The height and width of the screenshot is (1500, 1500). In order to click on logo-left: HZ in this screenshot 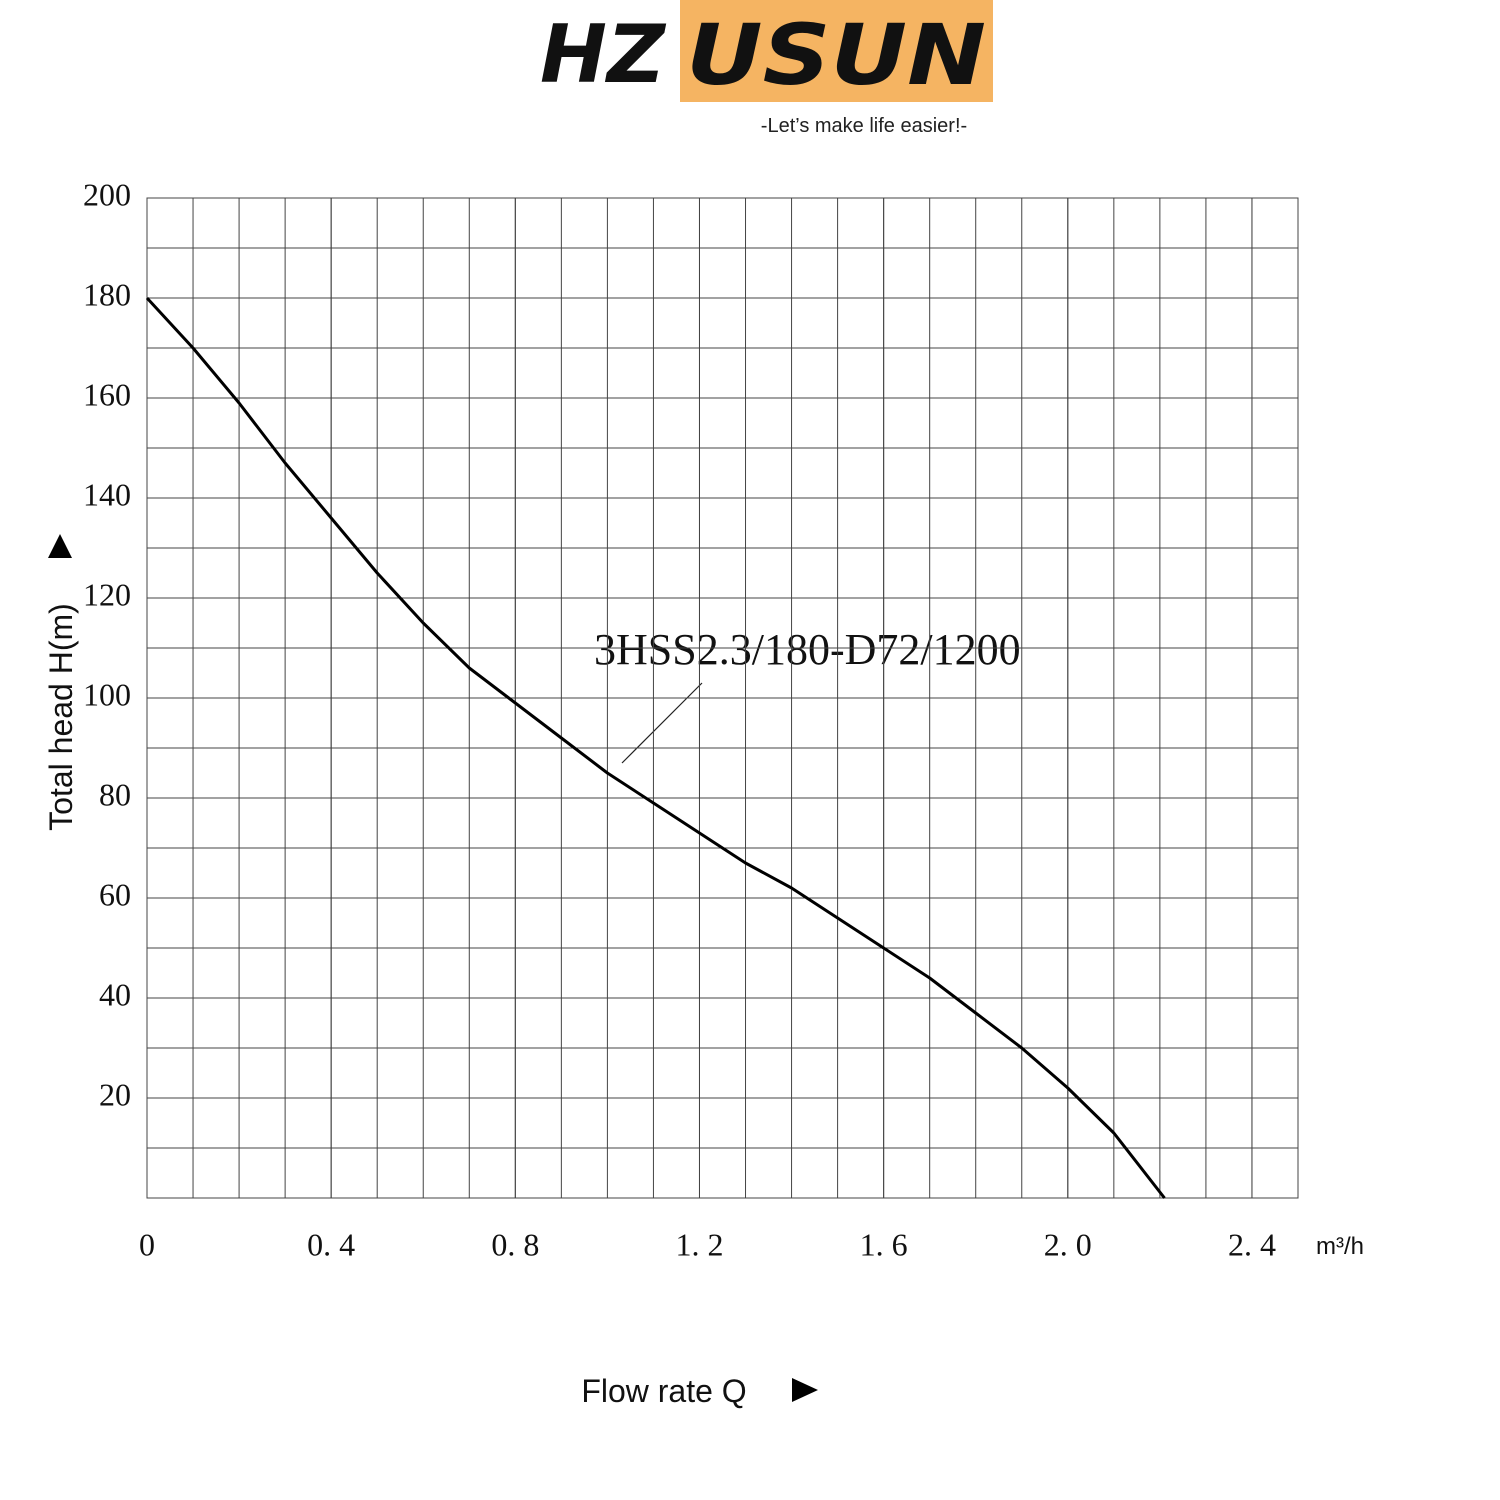, I will do `click(603, 54)`.